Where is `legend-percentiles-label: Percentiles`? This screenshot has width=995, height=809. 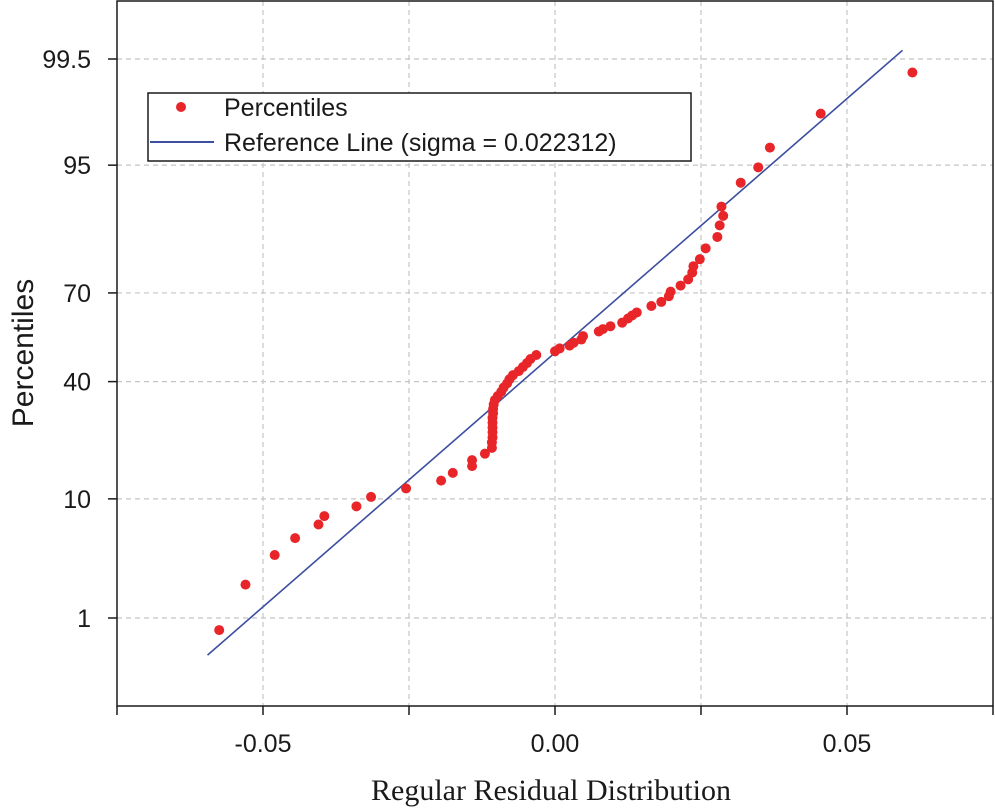 legend-percentiles-label: Percentiles is located at coordinates (286, 108).